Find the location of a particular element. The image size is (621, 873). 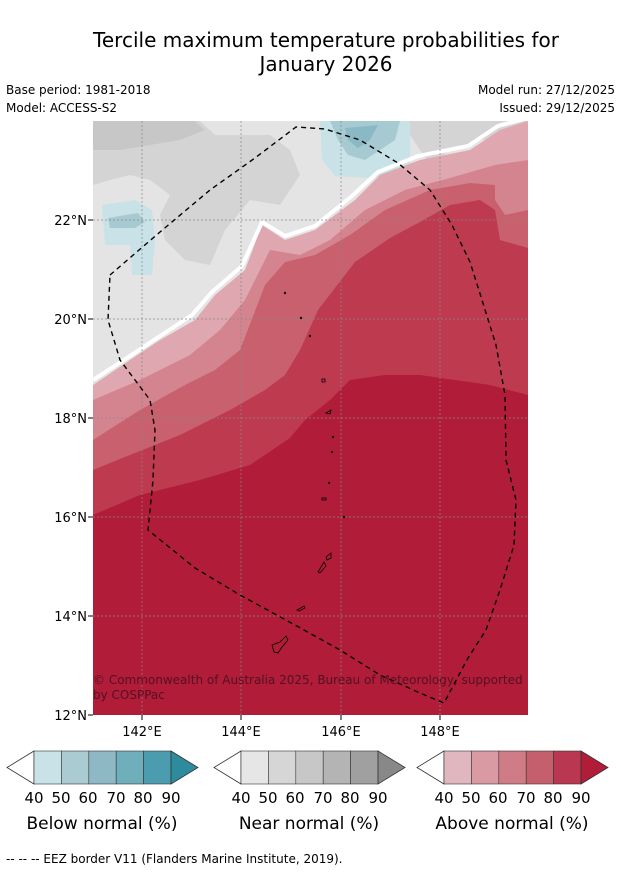

lat-label: 16°N is located at coordinates (70, 518).